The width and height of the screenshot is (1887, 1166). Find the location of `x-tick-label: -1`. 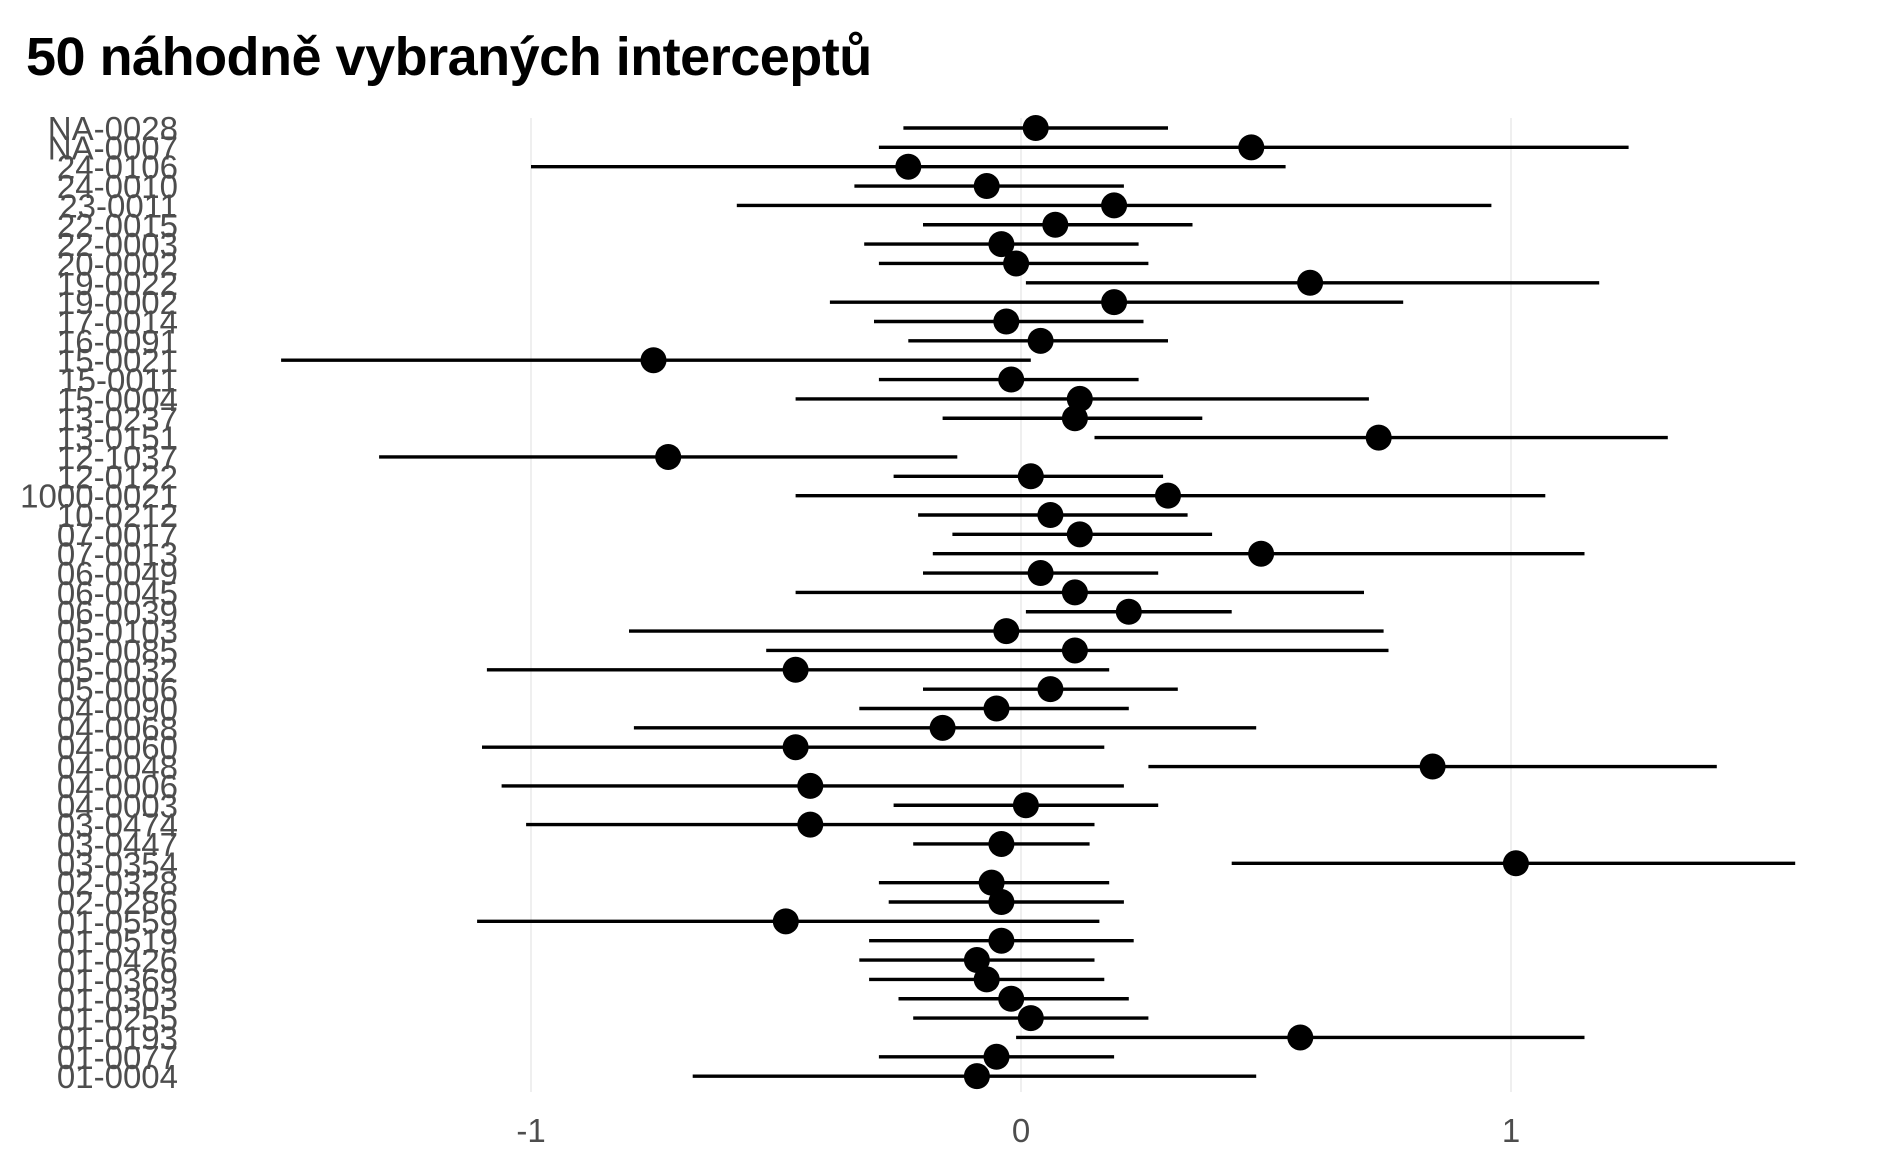

x-tick-label: -1 is located at coordinates (530, 1130).